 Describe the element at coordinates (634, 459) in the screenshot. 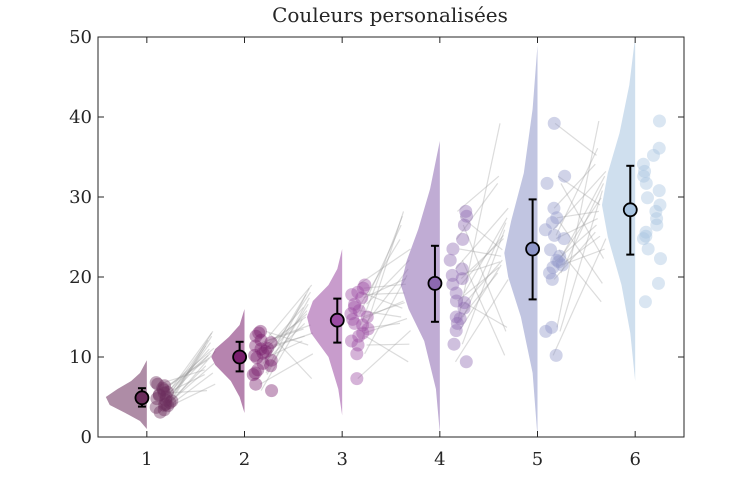

I see `x-tick-label: 6` at that location.